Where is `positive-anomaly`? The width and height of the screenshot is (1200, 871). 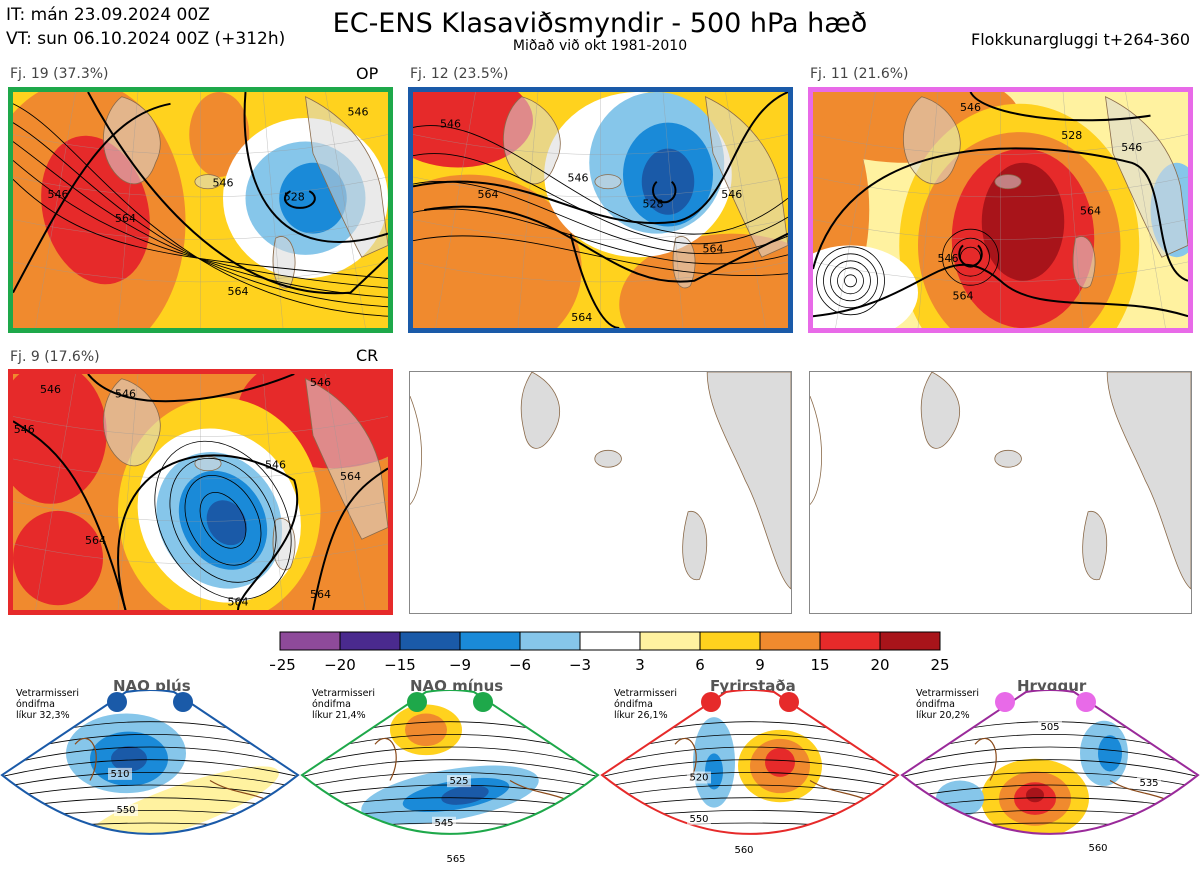 positive-anomaly is located at coordinates (1023, 221).